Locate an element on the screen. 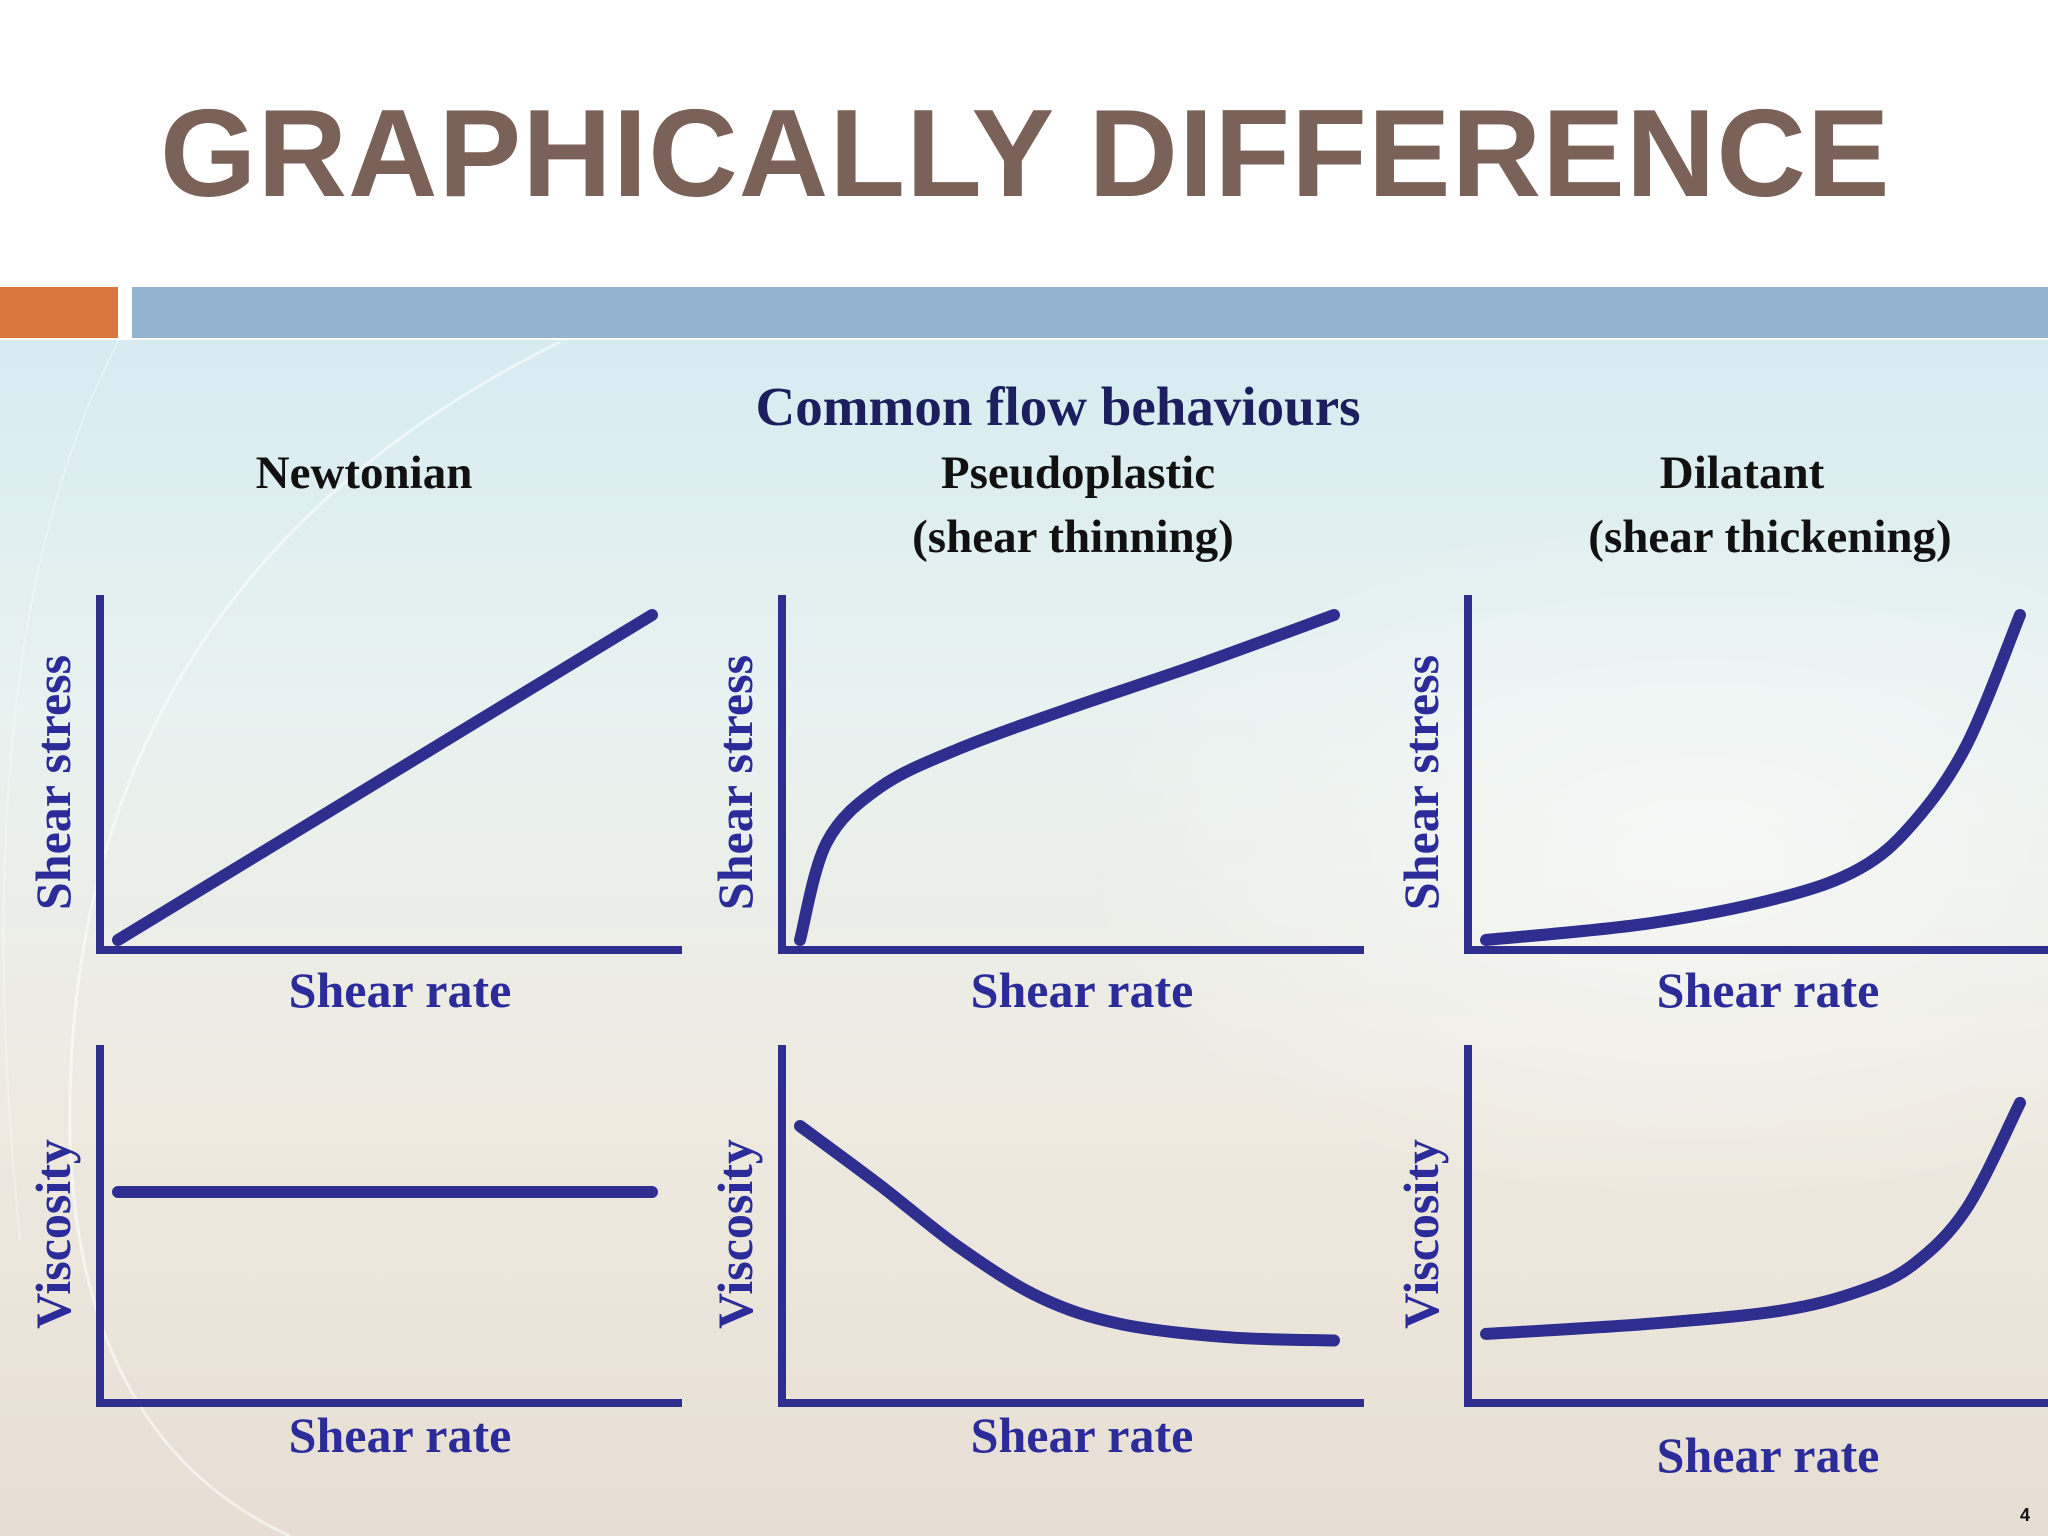  background-arc is located at coordinates (61, 790).